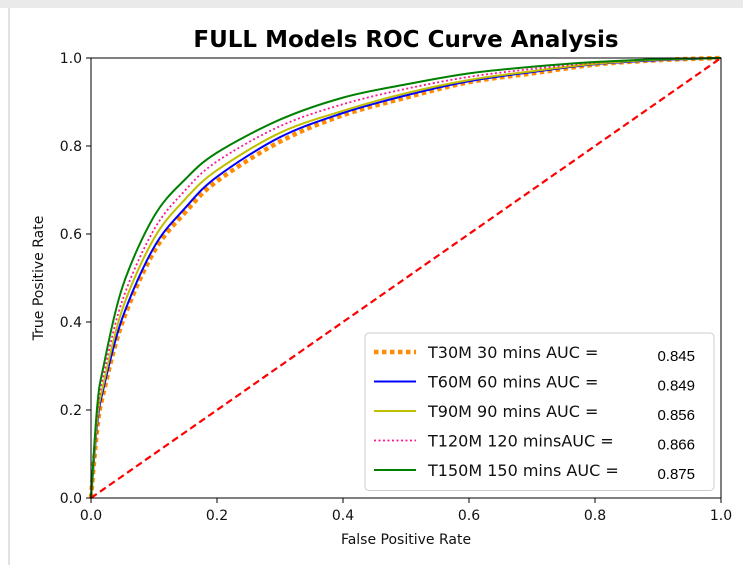 This screenshot has width=743, height=565. Describe the element at coordinates (676, 474) in the screenshot. I see `legend-auc-value: 0.875` at that location.